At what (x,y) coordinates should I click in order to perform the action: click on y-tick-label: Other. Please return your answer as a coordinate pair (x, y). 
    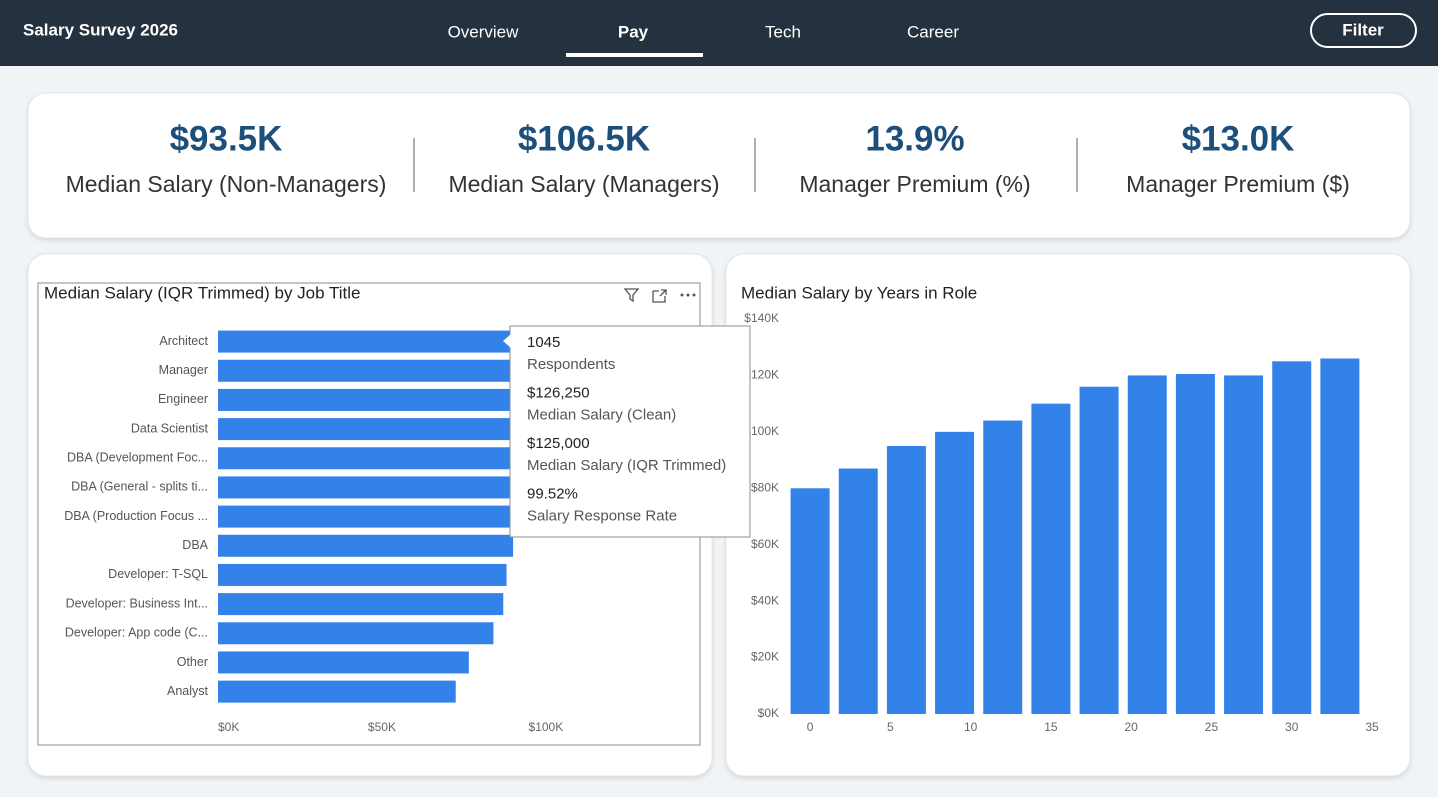
    Looking at the image, I should click on (192, 662).